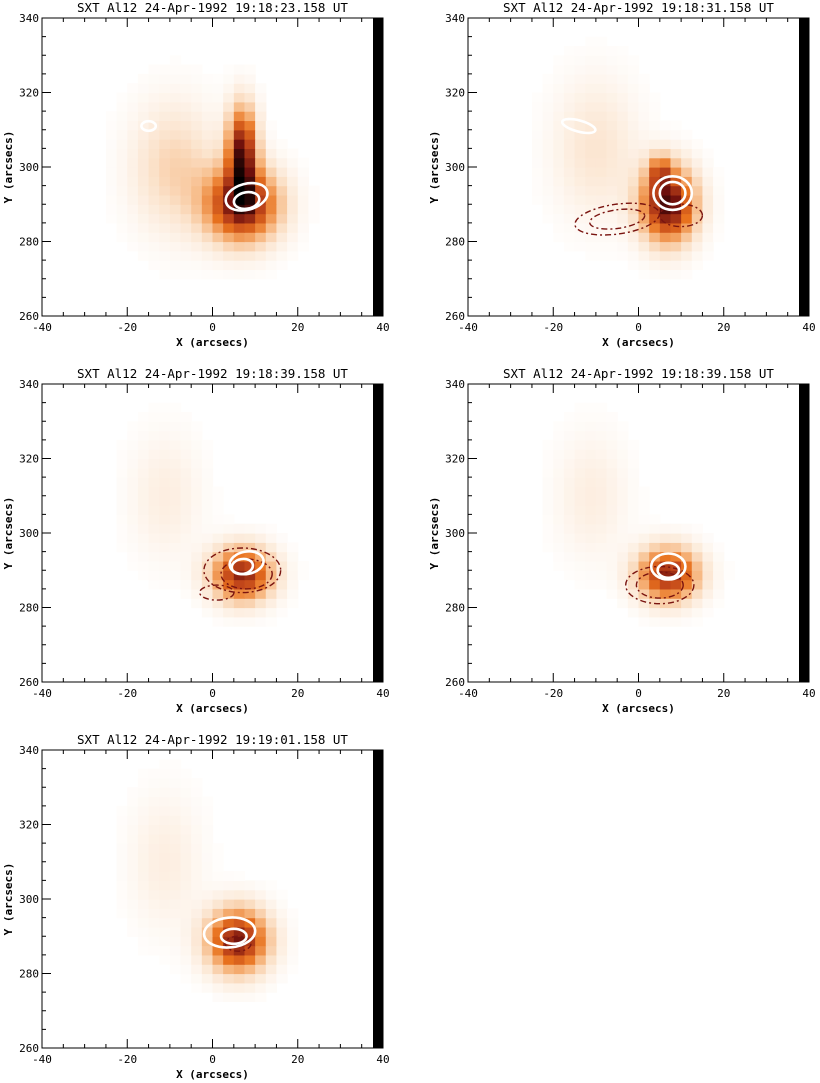 The height and width of the screenshot is (1083, 820). What do you see at coordinates (638, 7) in the screenshot?
I see `panel-title: SXT Al12 24-Apr-1992 19:18:31.158 UT` at bounding box center [638, 7].